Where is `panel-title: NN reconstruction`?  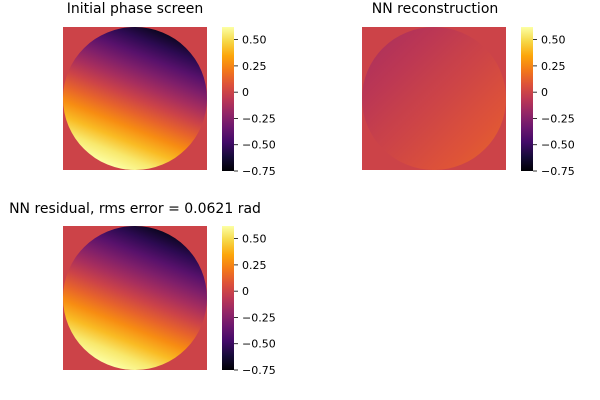
panel-title: NN reconstruction is located at coordinates (435, 9).